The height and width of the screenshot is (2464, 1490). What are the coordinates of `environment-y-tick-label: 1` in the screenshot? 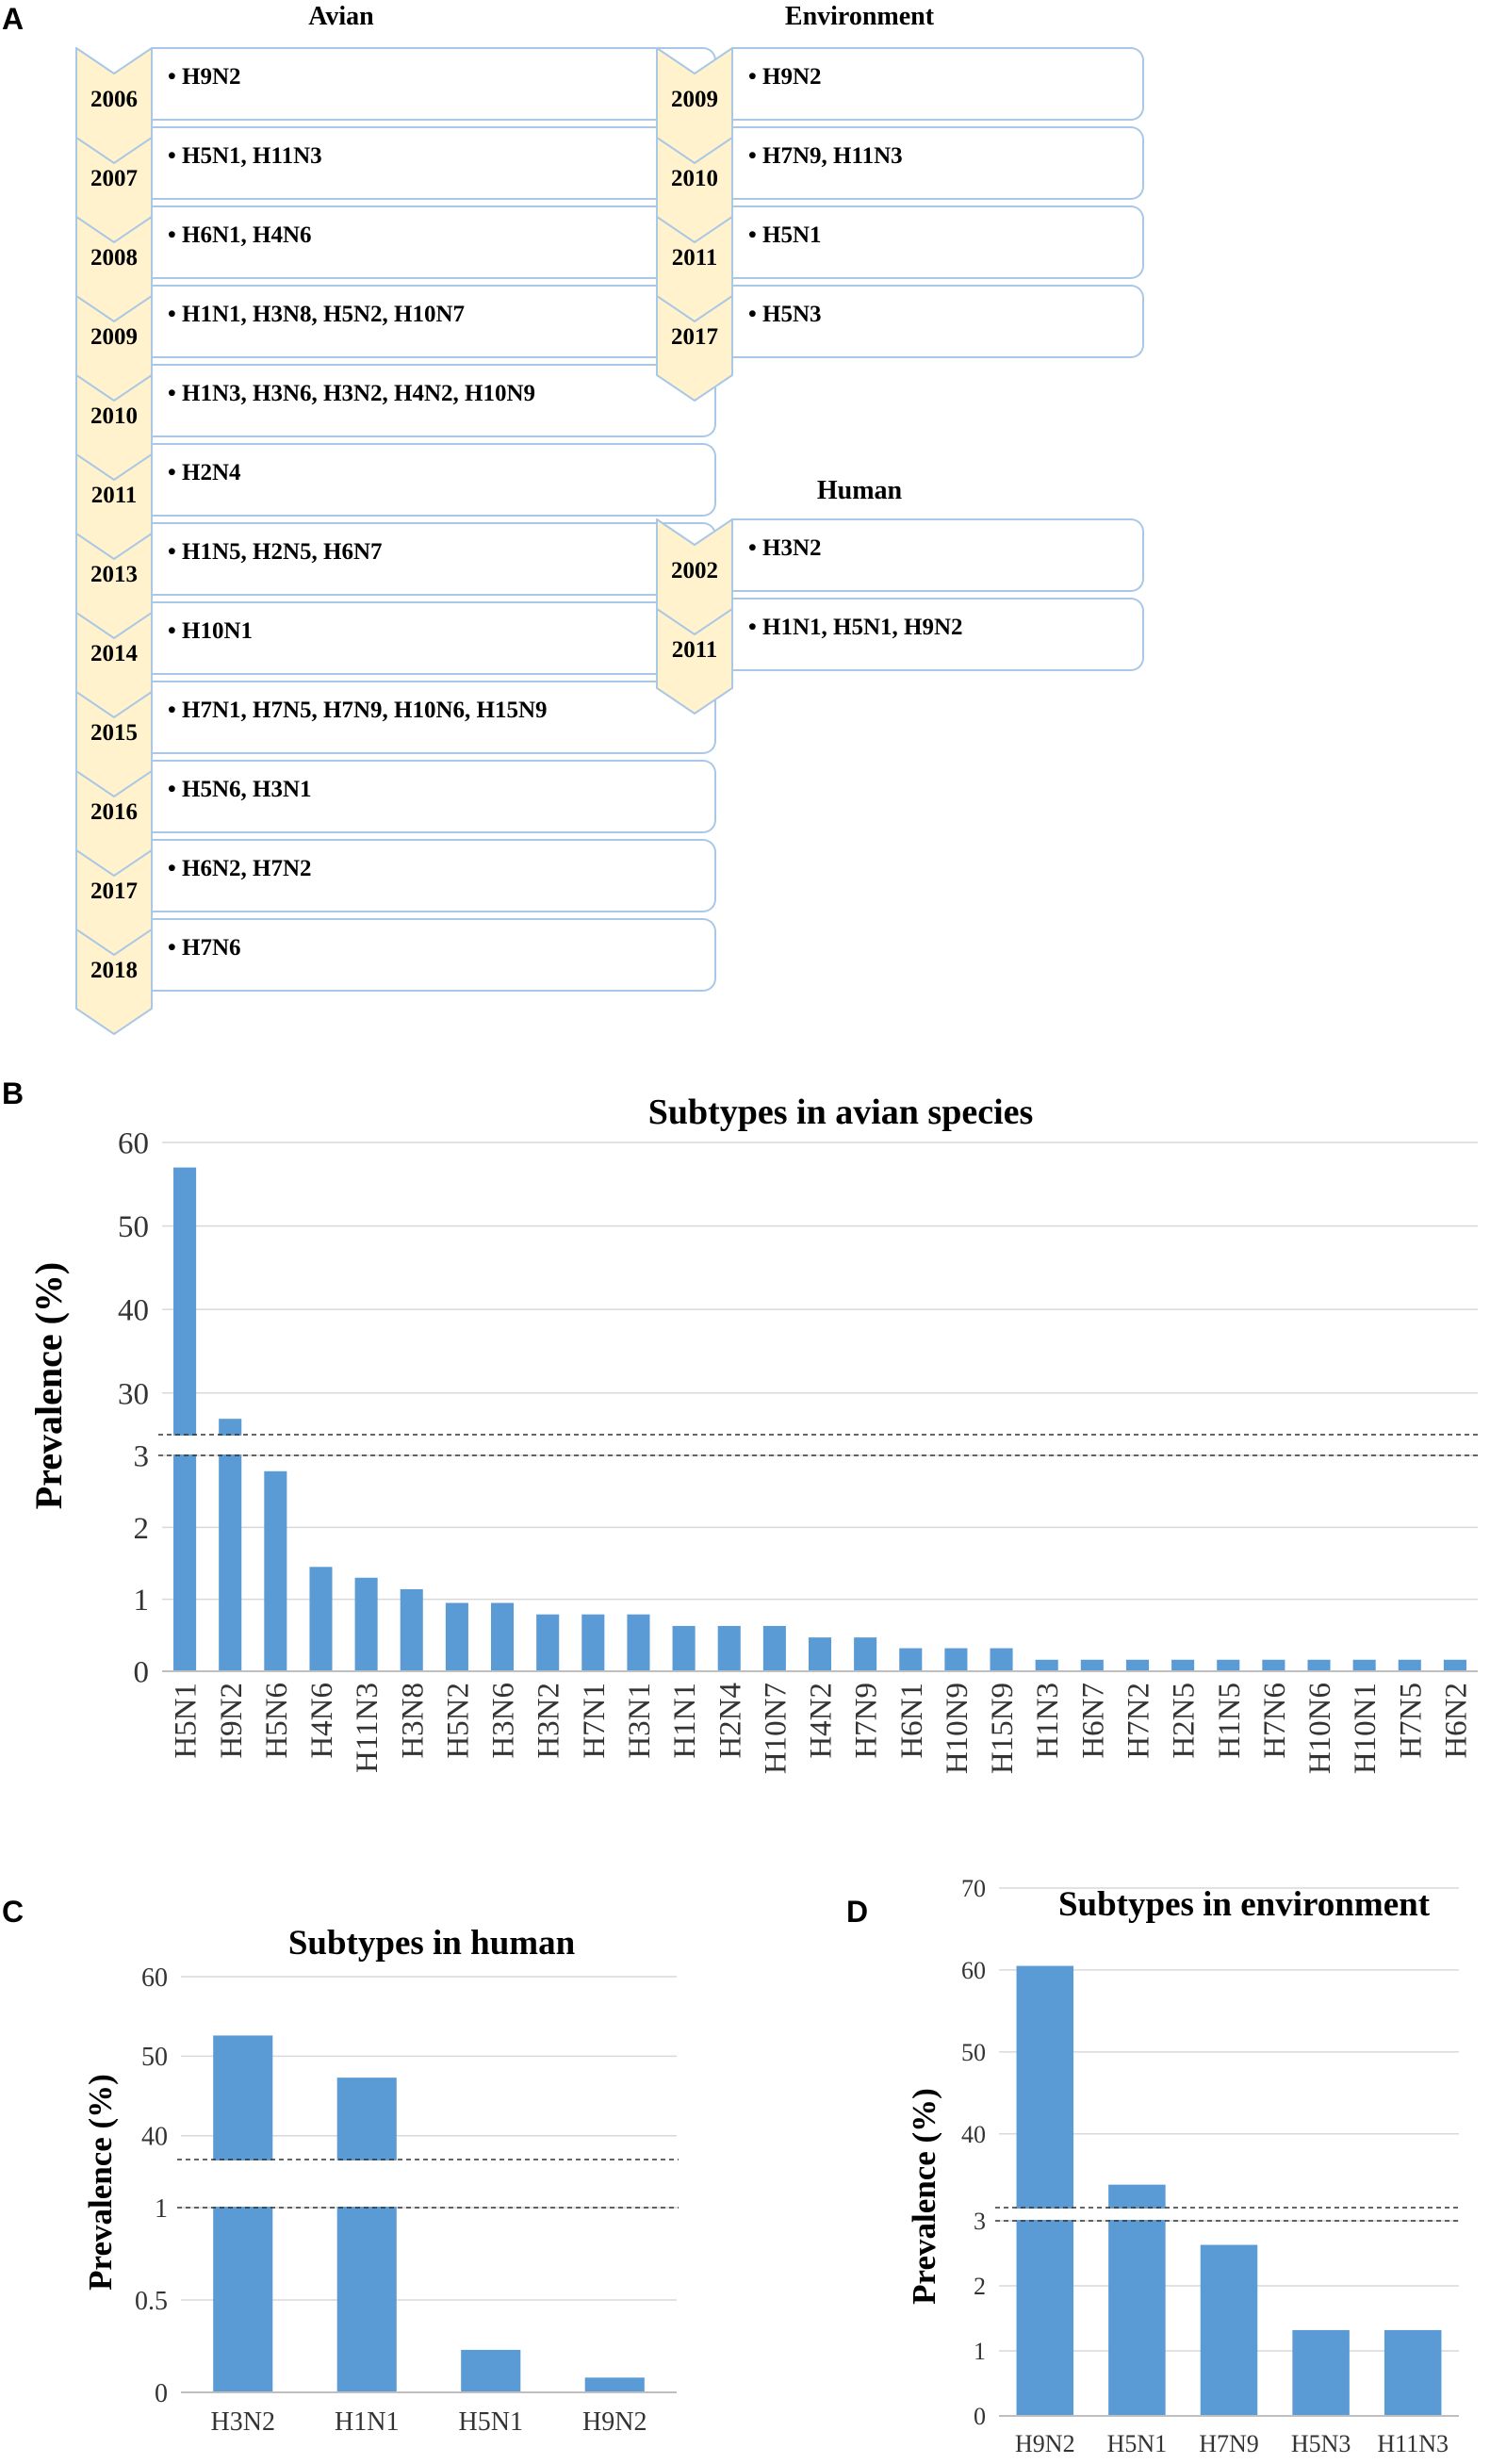 It's located at (980, 2351).